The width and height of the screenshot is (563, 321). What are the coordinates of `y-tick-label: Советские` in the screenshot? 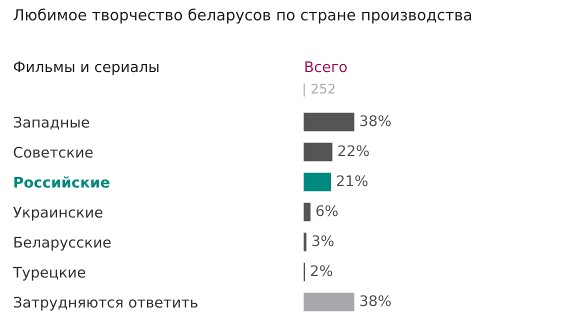 It's located at (53, 152).